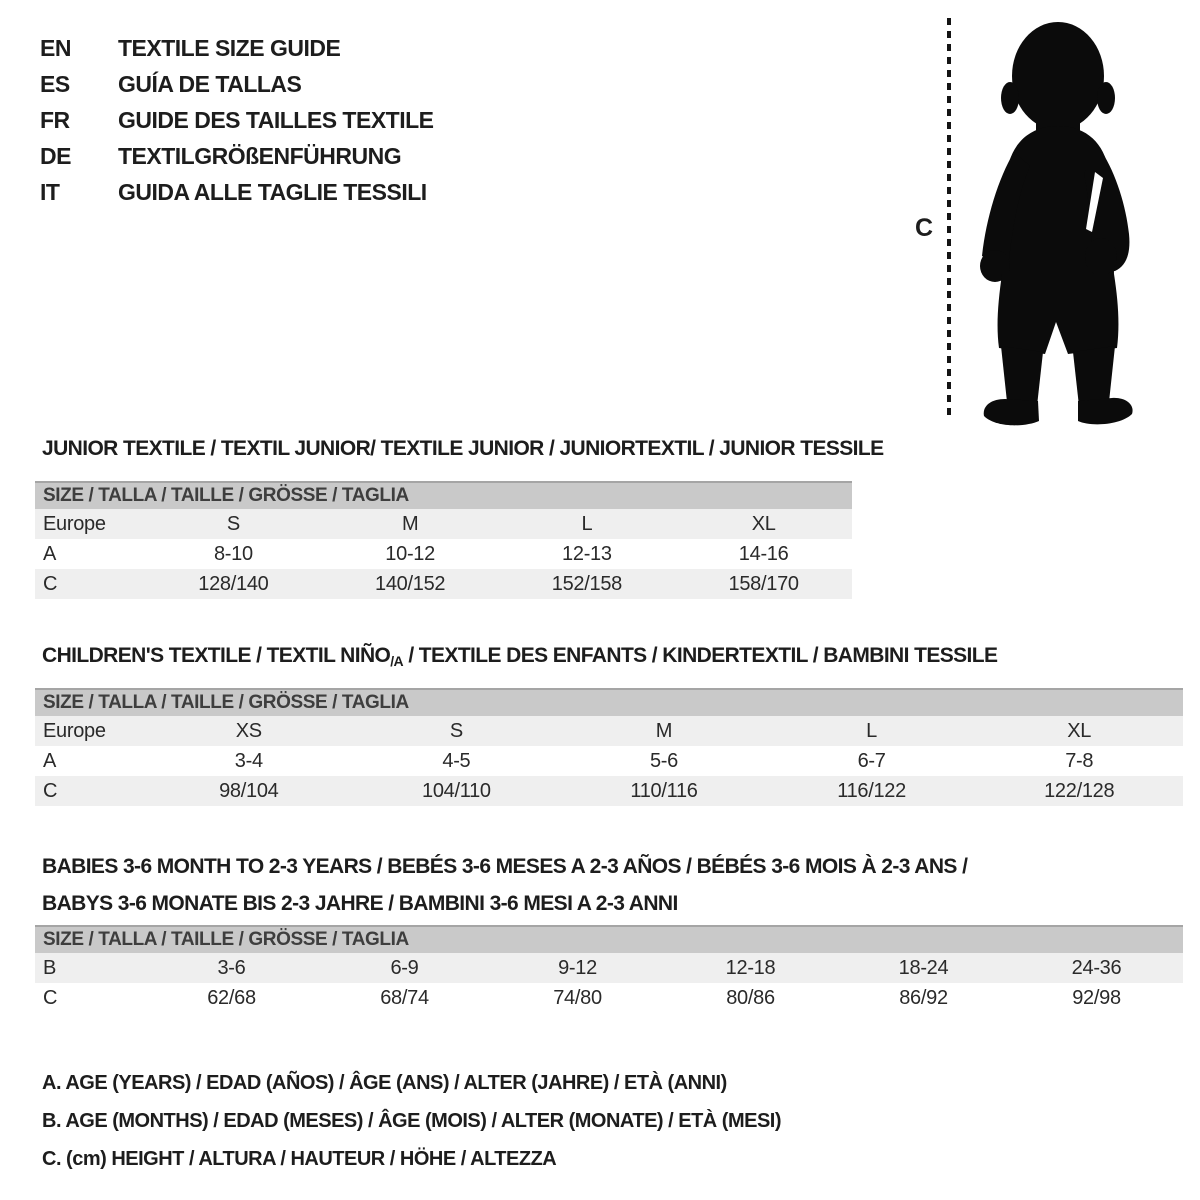  Describe the element at coordinates (55, 156) in the screenshot. I see `language-code: DE` at that location.